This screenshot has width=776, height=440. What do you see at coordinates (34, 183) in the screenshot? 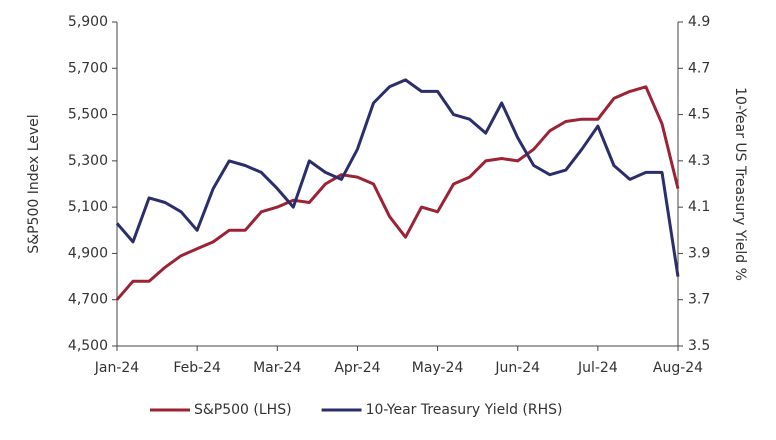
I see `y-axis-label: S&P500 Index Level` at bounding box center [34, 183].